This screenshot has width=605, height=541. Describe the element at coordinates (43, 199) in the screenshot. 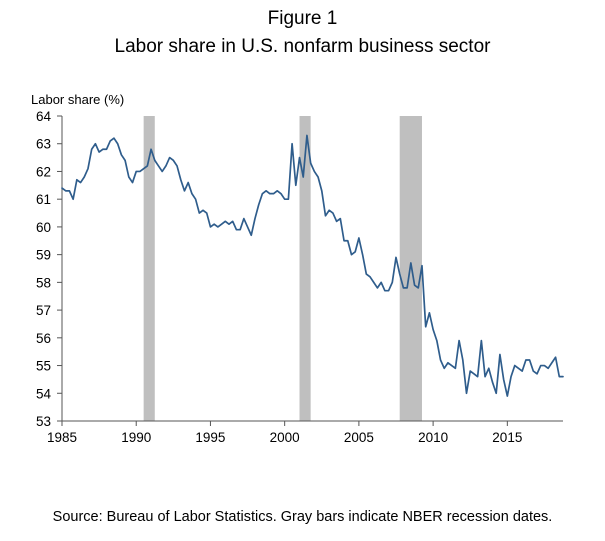

I see `y-tick-label-61: 61` at that location.